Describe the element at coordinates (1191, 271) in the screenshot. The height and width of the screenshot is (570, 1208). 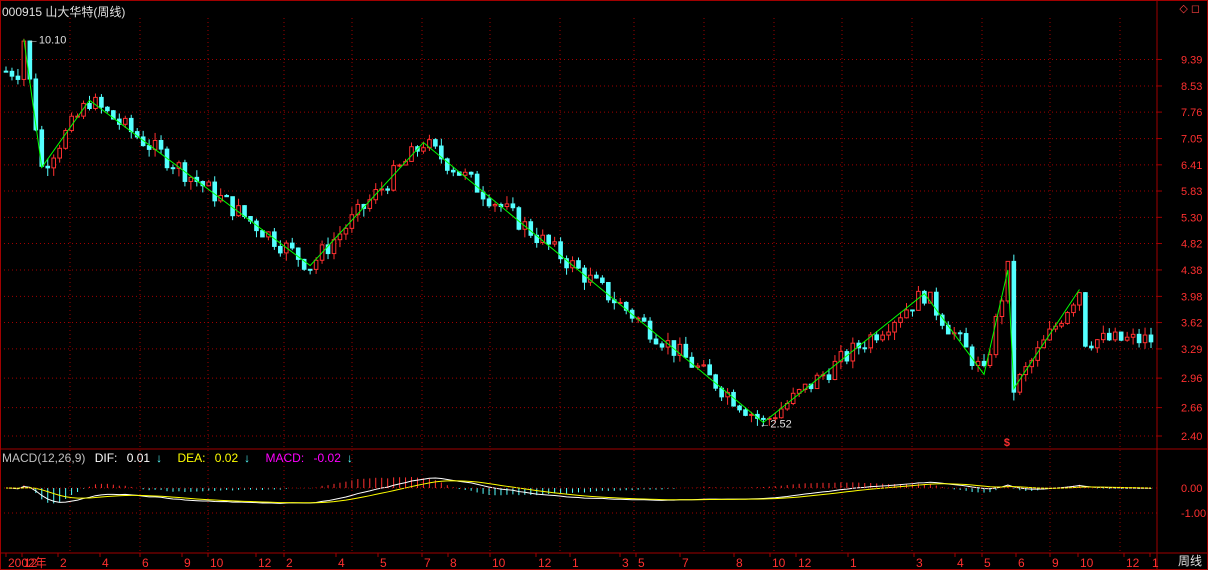
I see `price-tick-label: 4.38` at that location.